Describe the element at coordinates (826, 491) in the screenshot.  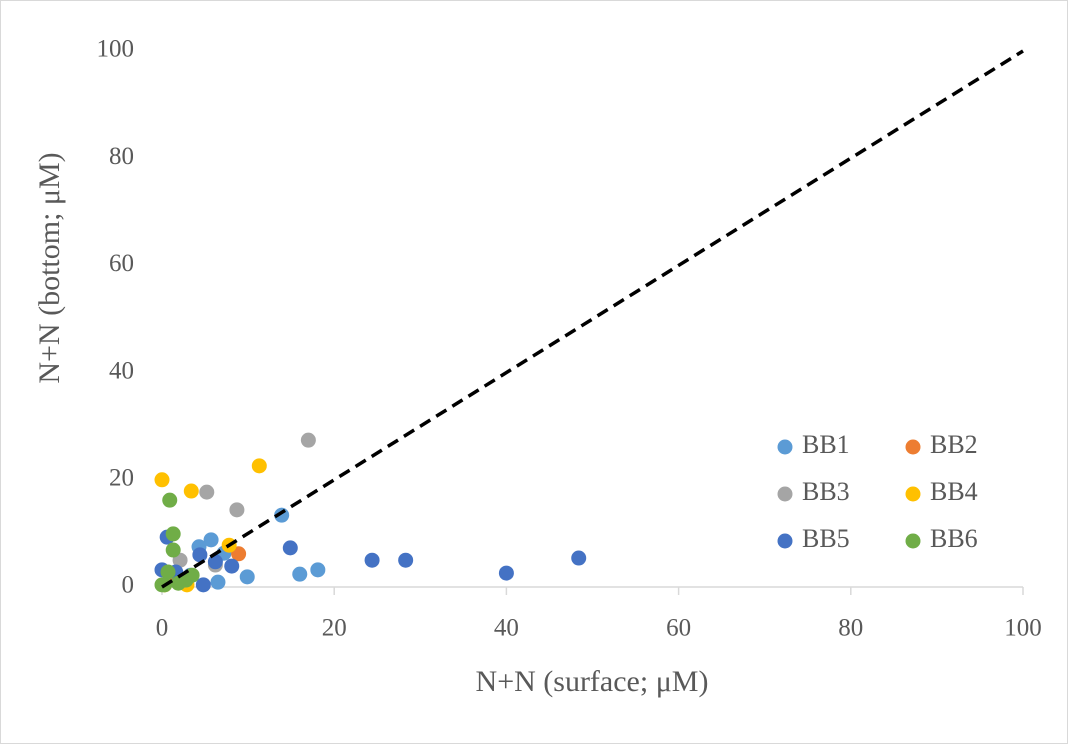
I see `legend-label: BB3` at that location.